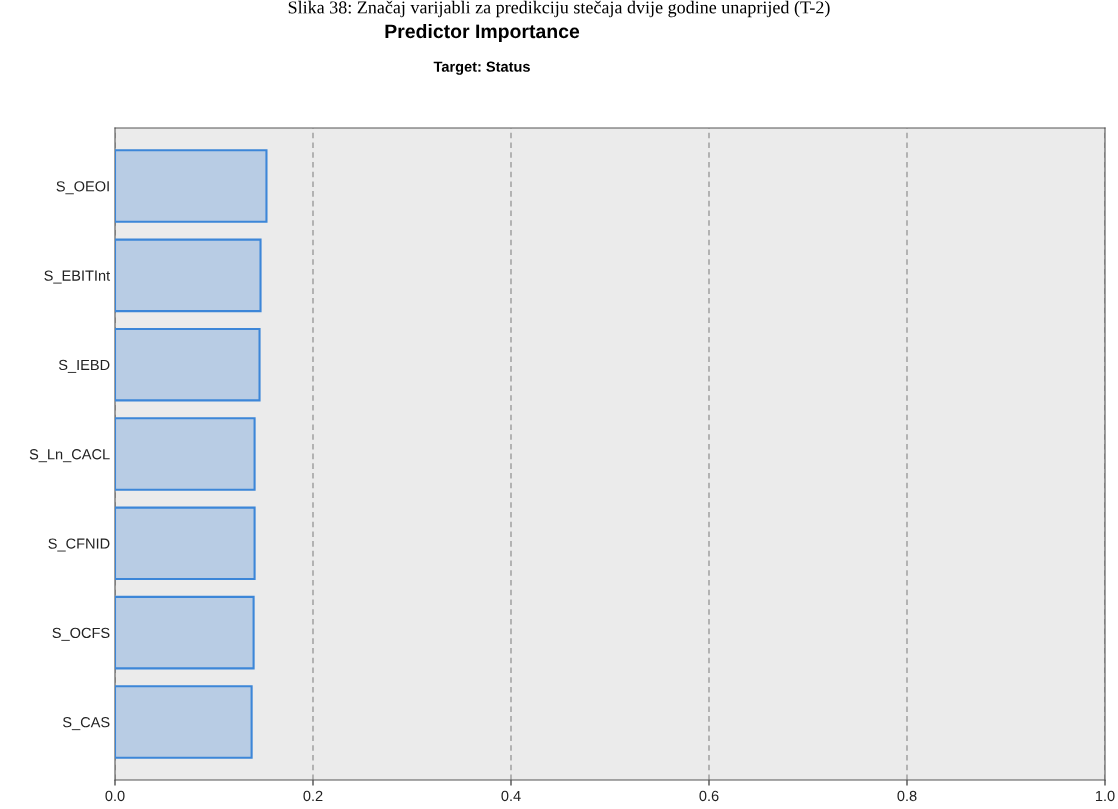 Image resolution: width=1118 pixels, height=809 pixels. What do you see at coordinates (1105, 796) in the screenshot?
I see `x-tick-label: 1.0` at bounding box center [1105, 796].